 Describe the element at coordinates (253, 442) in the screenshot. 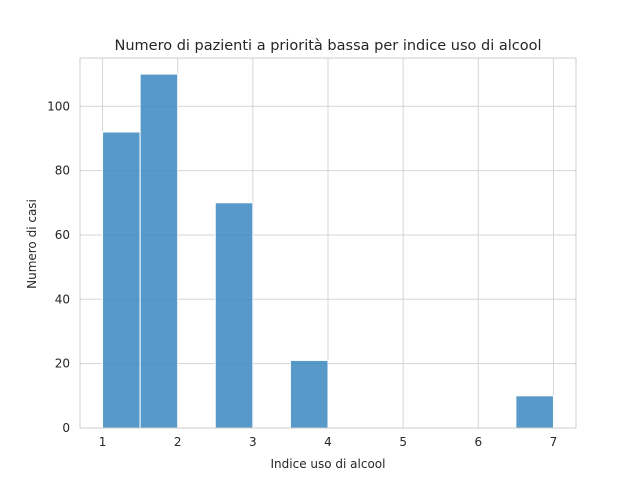

I see `x-tick-label: 3` at that location.